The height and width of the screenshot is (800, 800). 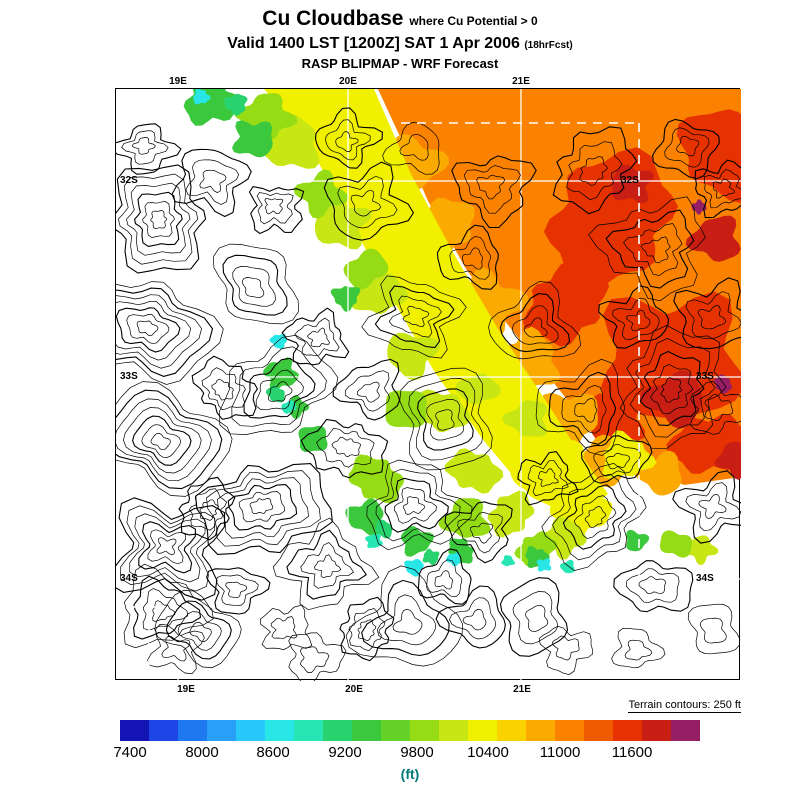 What do you see at coordinates (129, 376) in the screenshot?
I see `lat-label-left: 33S` at bounding box center [129, 376].